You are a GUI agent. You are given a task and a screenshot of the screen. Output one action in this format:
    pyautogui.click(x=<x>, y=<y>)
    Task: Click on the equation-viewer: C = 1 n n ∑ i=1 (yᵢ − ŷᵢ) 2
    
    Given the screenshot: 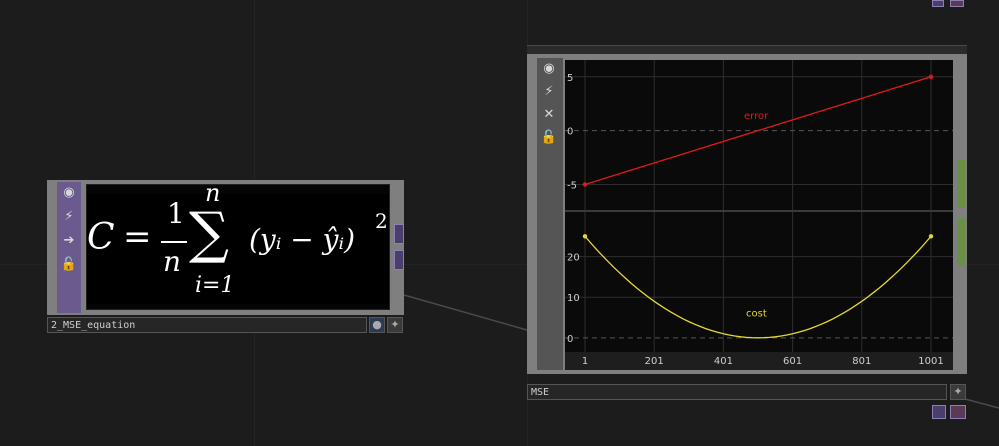 What is the action you would take?
    pyautogui.click(x=238, y=247)
    